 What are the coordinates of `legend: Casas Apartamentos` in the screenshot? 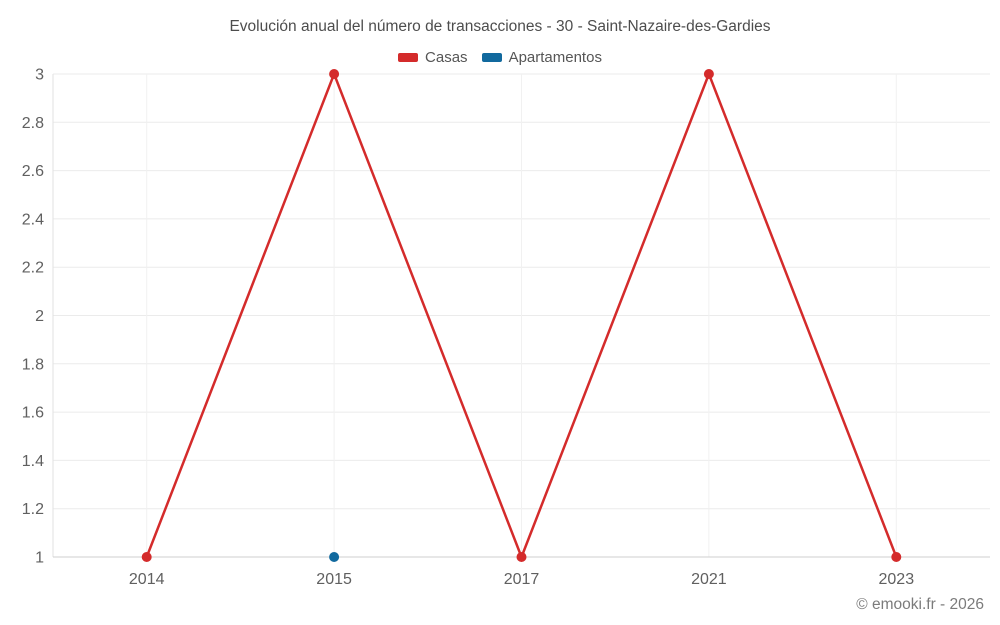 It's located at (500, 57).